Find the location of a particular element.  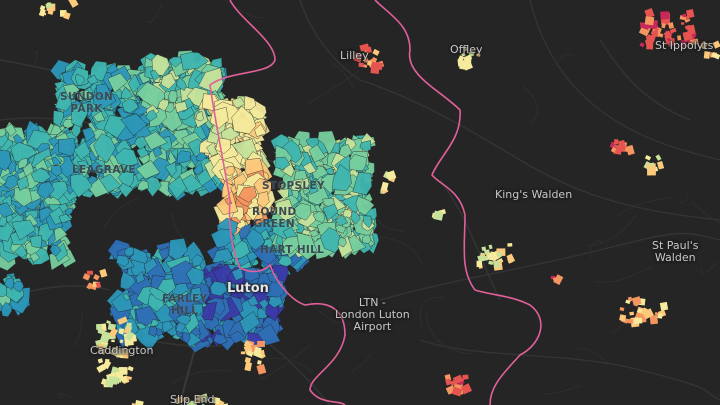

place-label-hart-hill: HART HILL is located at coordinates (292, 250).